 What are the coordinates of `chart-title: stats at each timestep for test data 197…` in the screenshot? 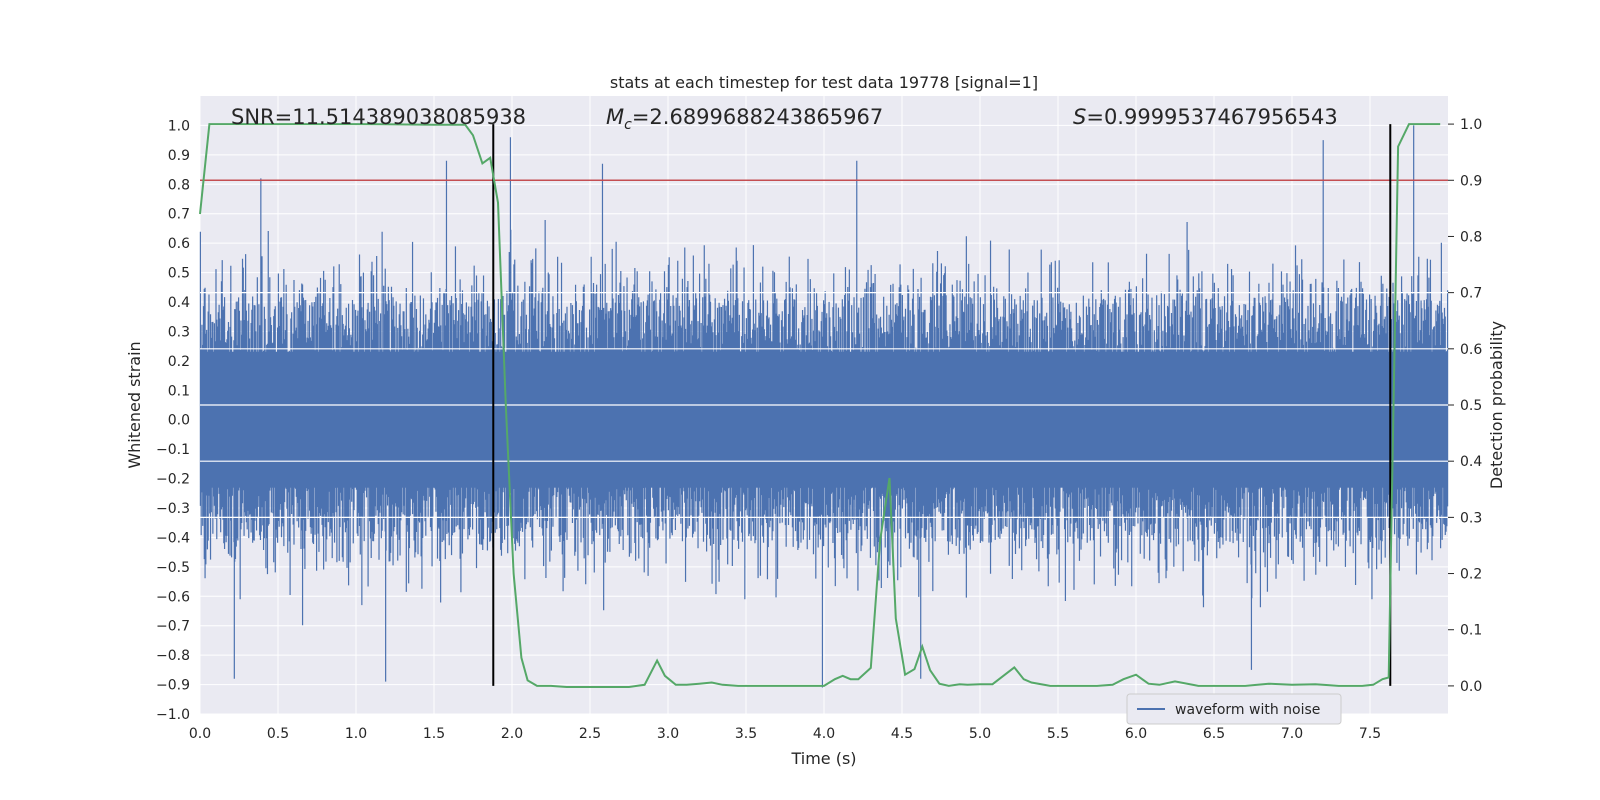 It's located at (824, 82).